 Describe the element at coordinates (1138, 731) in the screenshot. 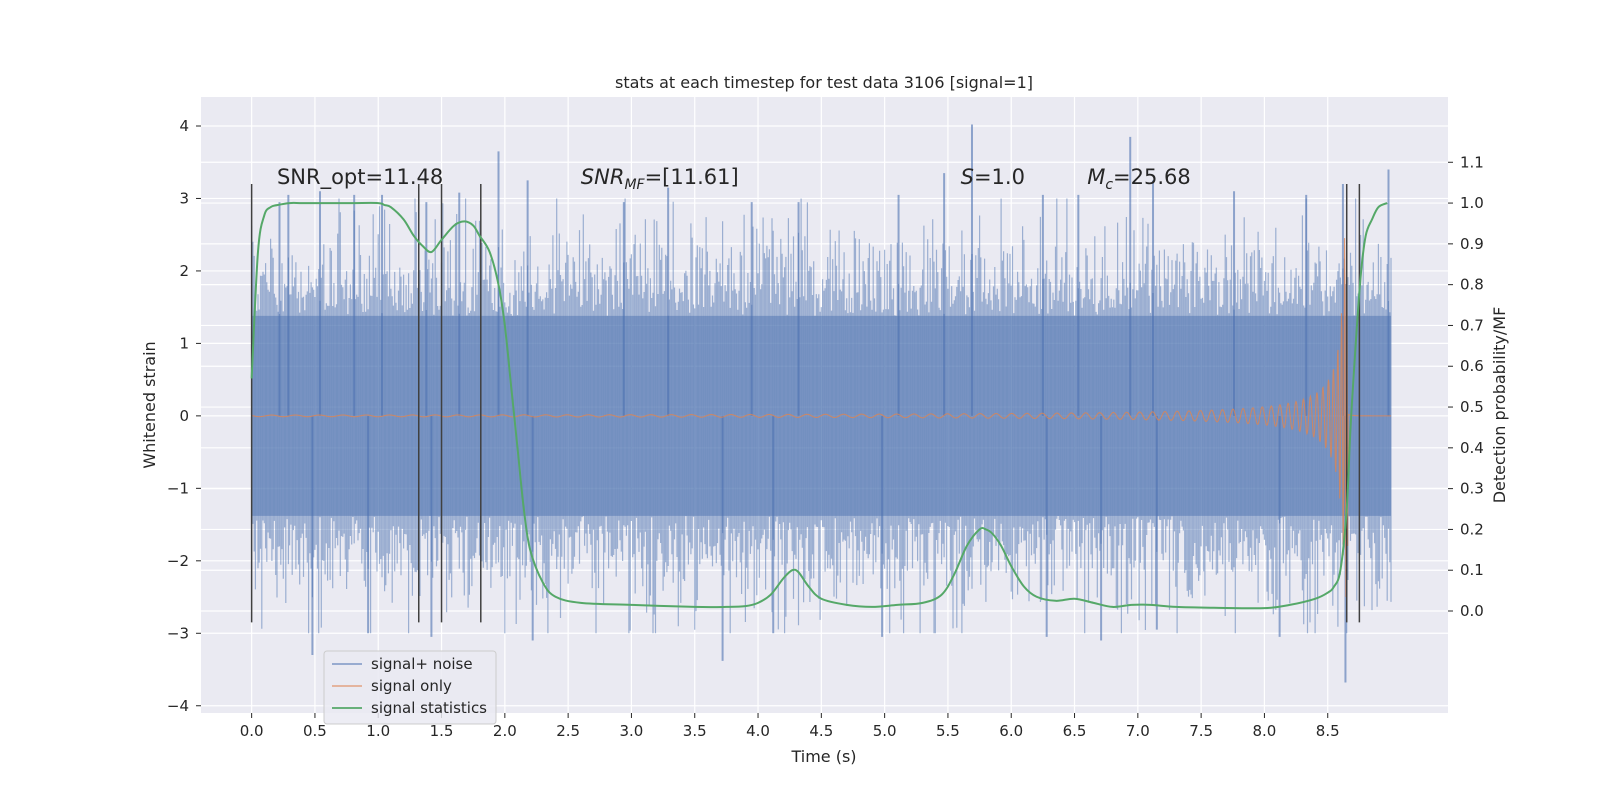

I see `x-tick-label: 7.0` at that location.